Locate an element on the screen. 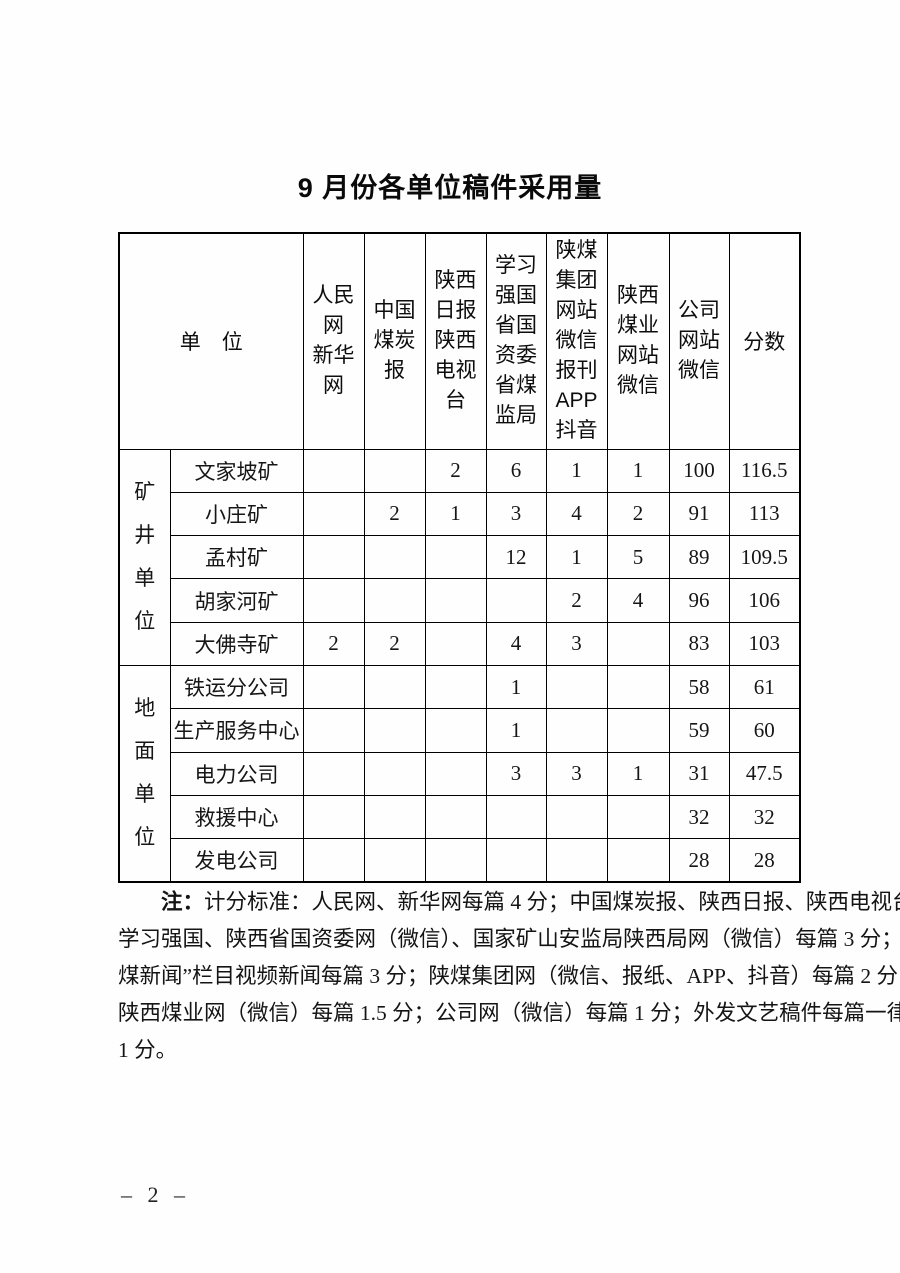 The width and height of the screenshot is (900, 1273). score-cell: 32 is located at coordinates (764, 817).